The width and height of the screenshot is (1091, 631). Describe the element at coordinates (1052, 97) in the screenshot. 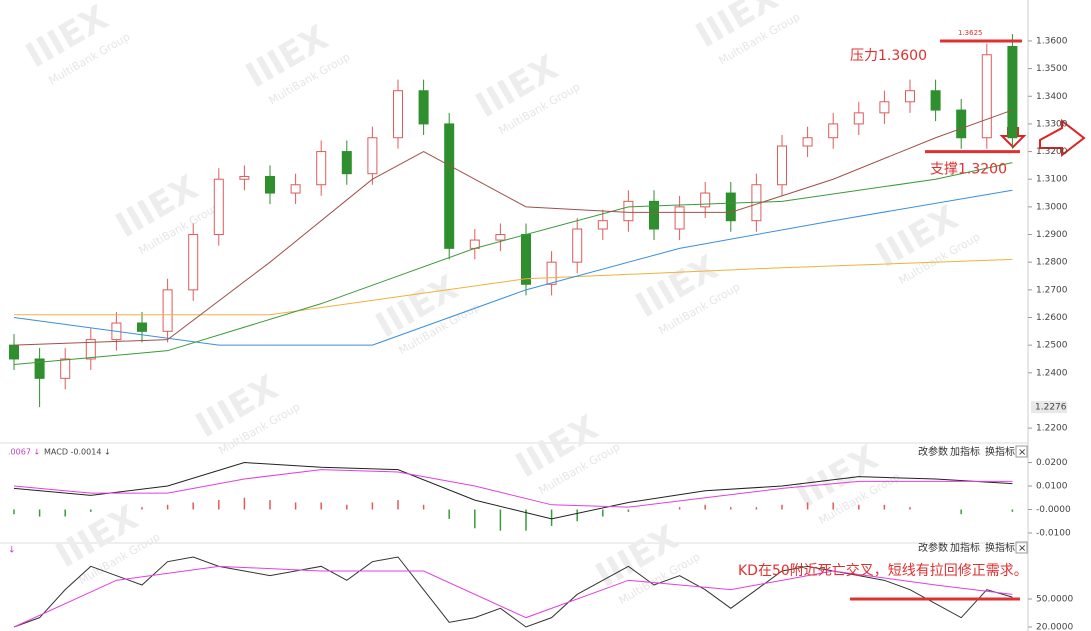

I see `y-tick-label: 1.3400` at that location.